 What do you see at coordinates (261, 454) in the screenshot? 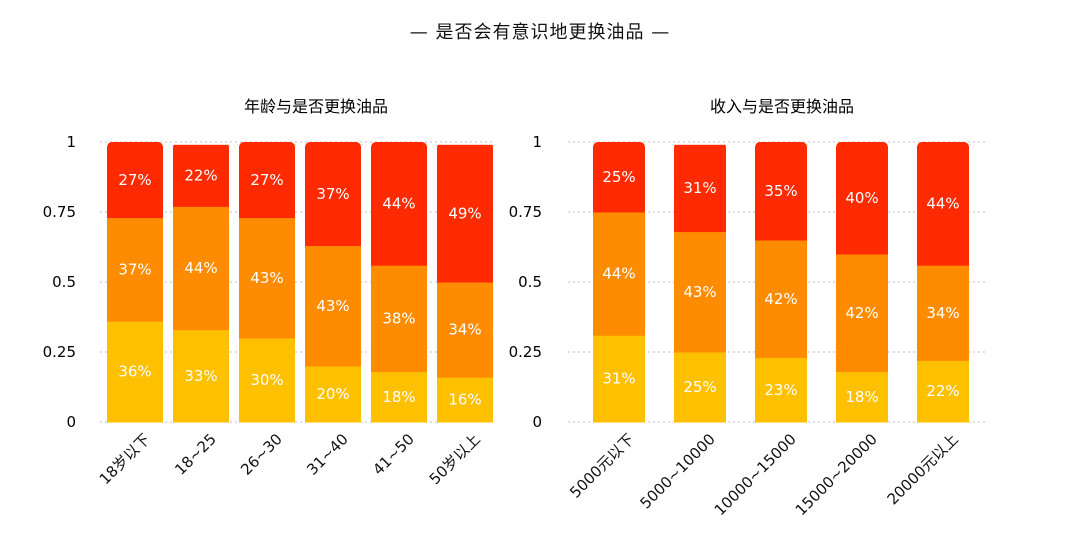
I see `x-tick-label: 26~30` at bounding box center [261, 454].